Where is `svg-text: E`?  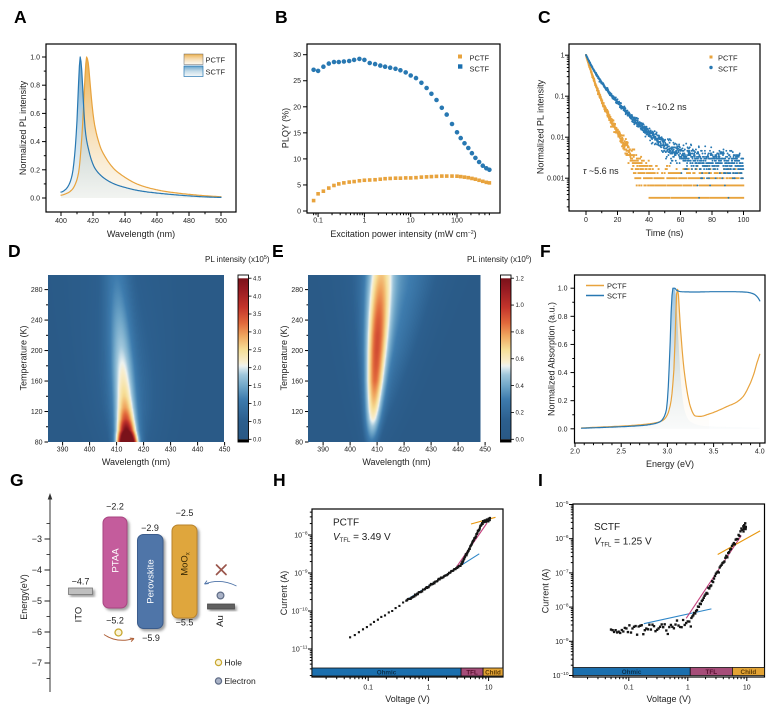
svg-text: E is located at coordinates (278, 251).